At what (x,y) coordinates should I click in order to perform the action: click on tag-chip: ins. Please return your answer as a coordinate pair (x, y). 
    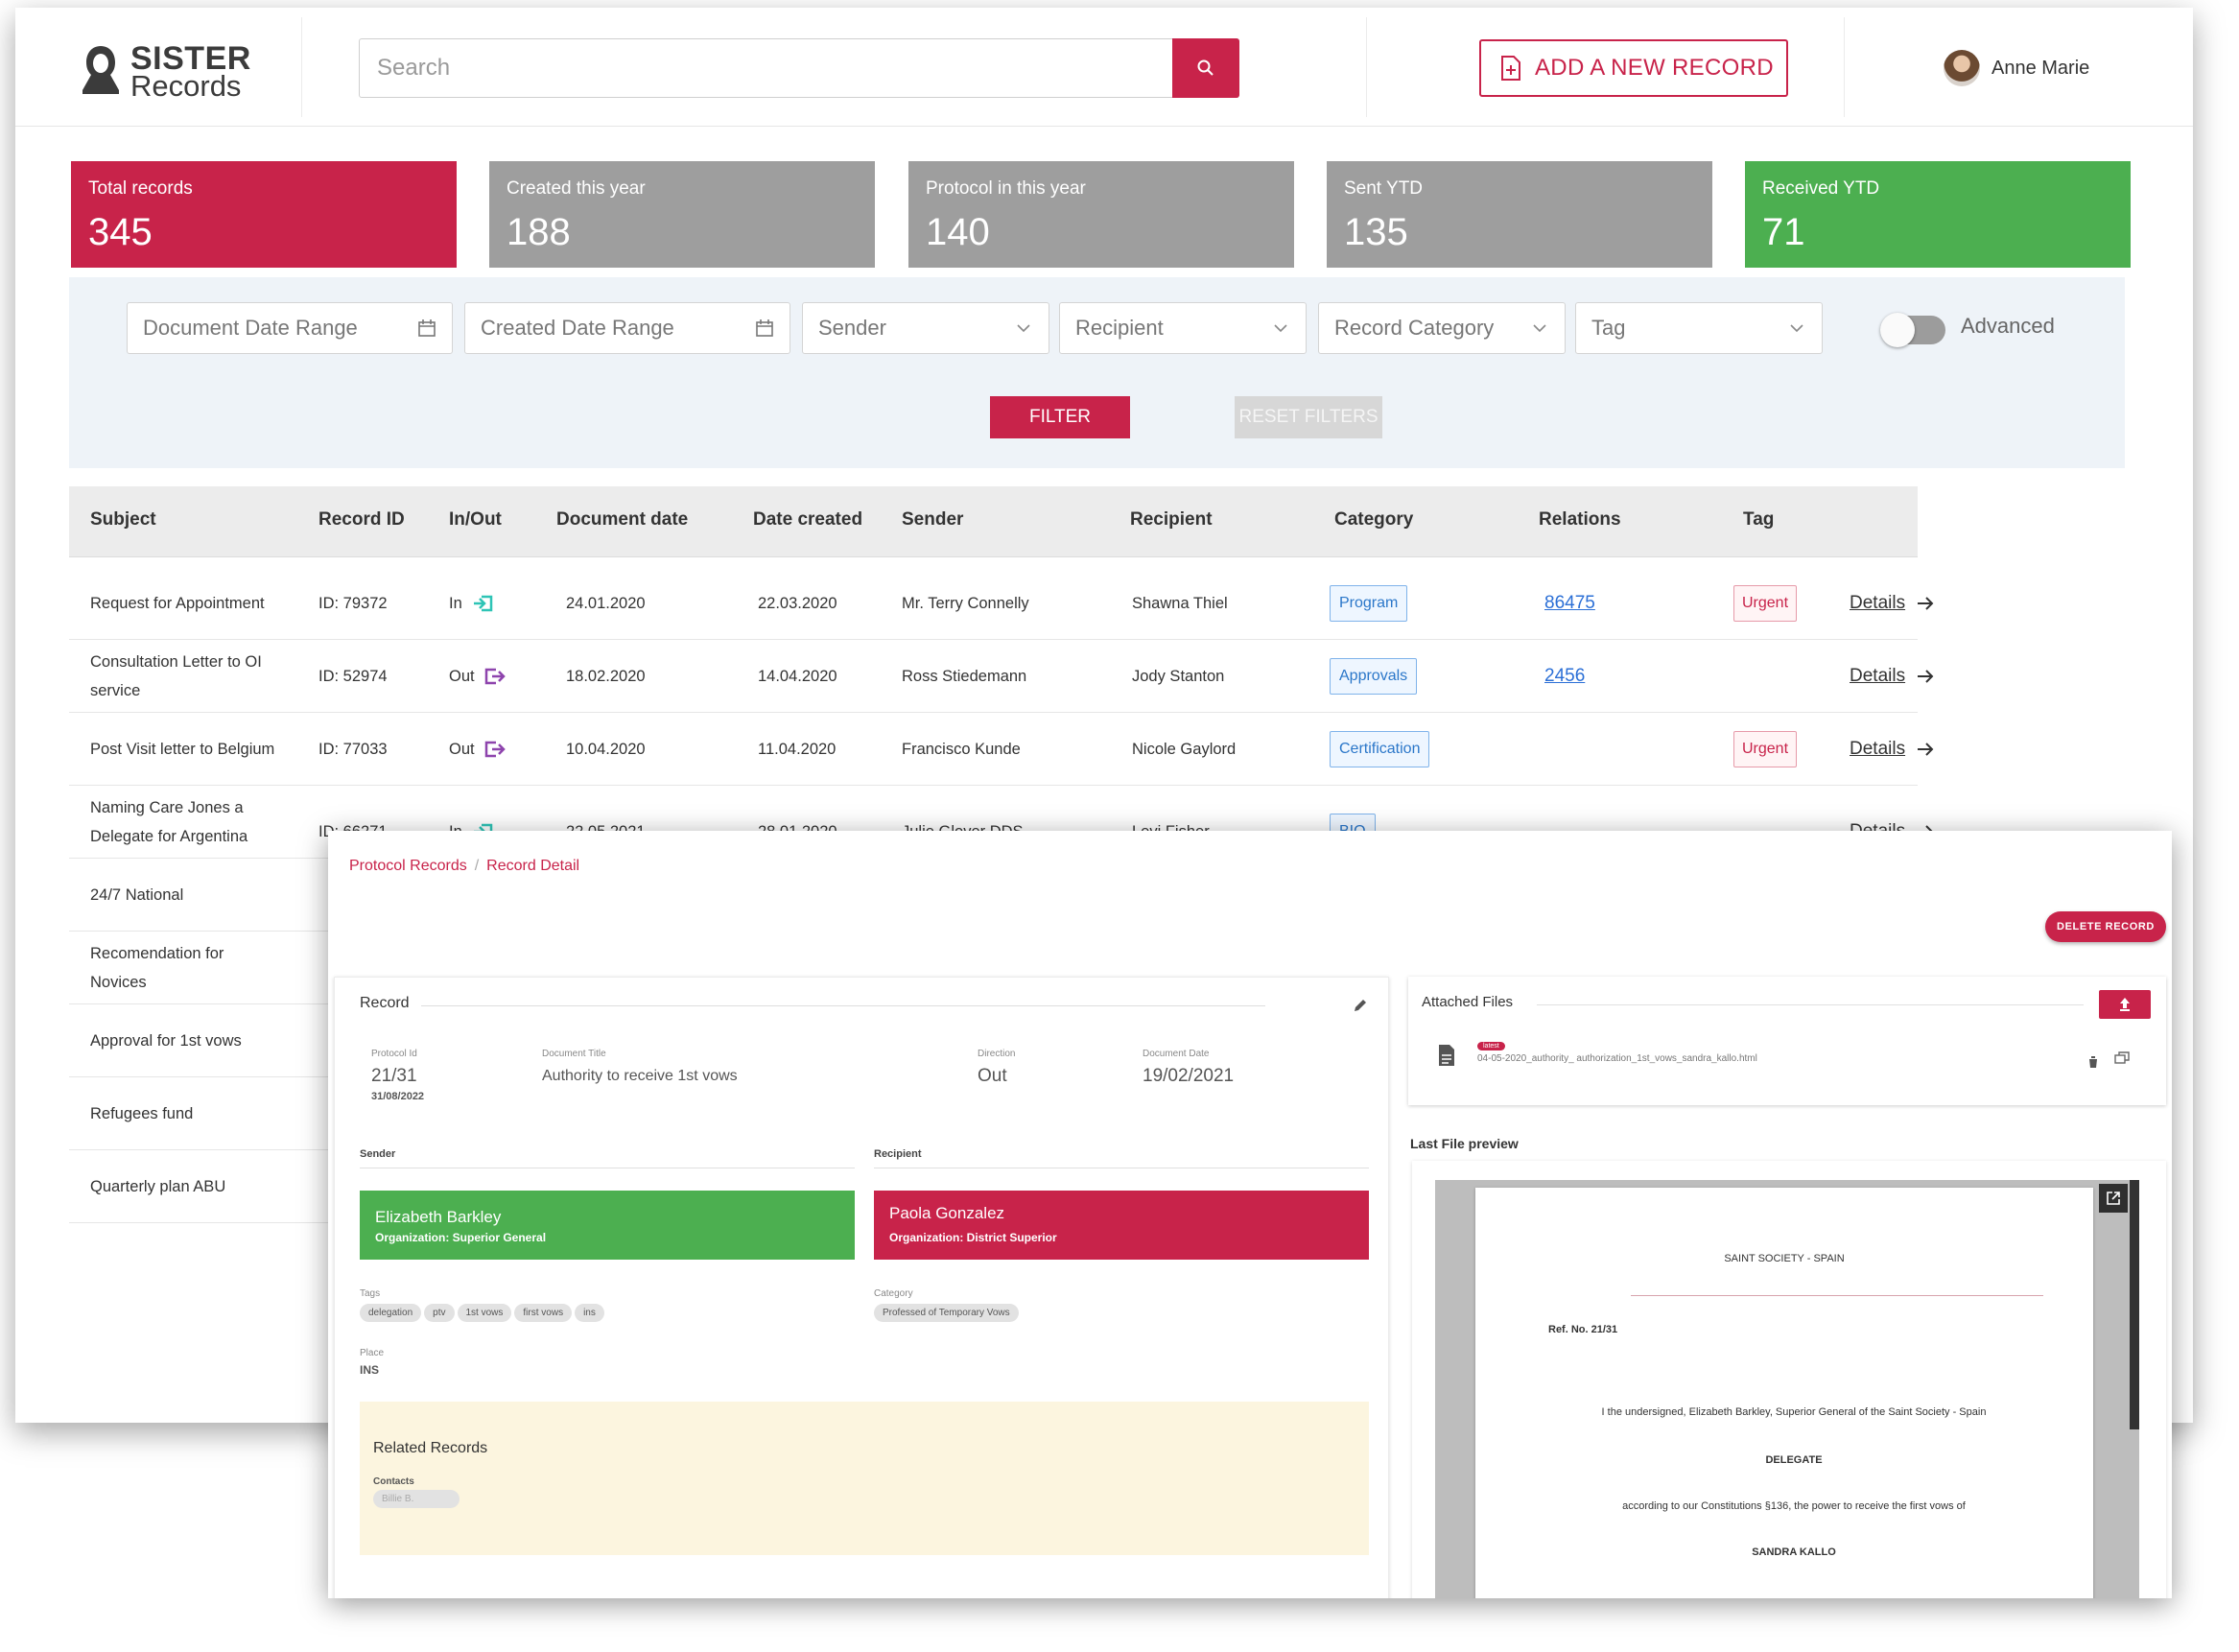
    Looking at the image, I should click on (589, 1313).